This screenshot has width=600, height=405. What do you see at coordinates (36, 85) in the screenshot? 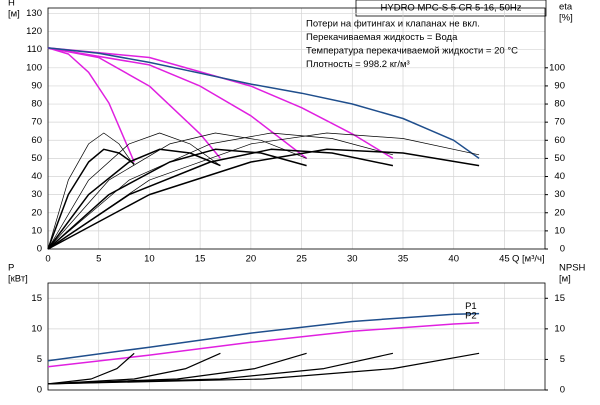
I see `y-tick-label: 90` at bounding box center [36, 85].